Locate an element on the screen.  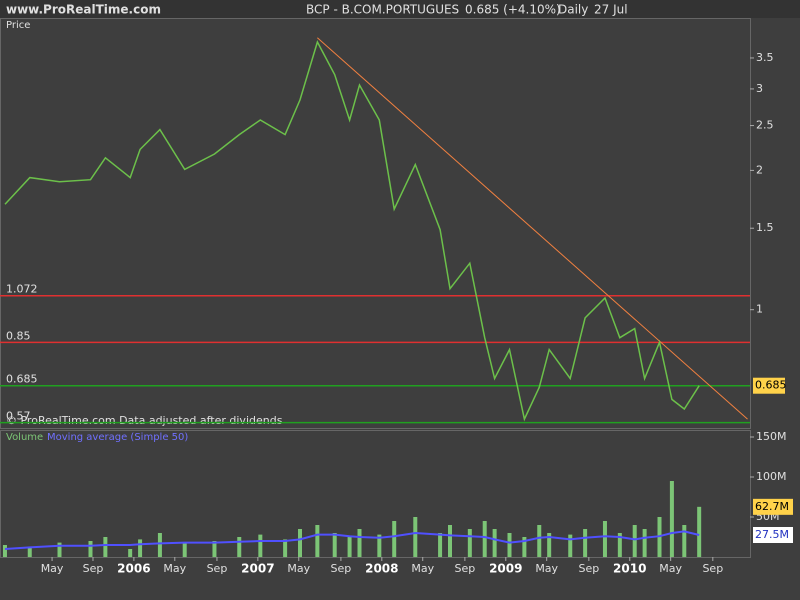
last-value-label: 27.5M is located at coordinates (772, 534).